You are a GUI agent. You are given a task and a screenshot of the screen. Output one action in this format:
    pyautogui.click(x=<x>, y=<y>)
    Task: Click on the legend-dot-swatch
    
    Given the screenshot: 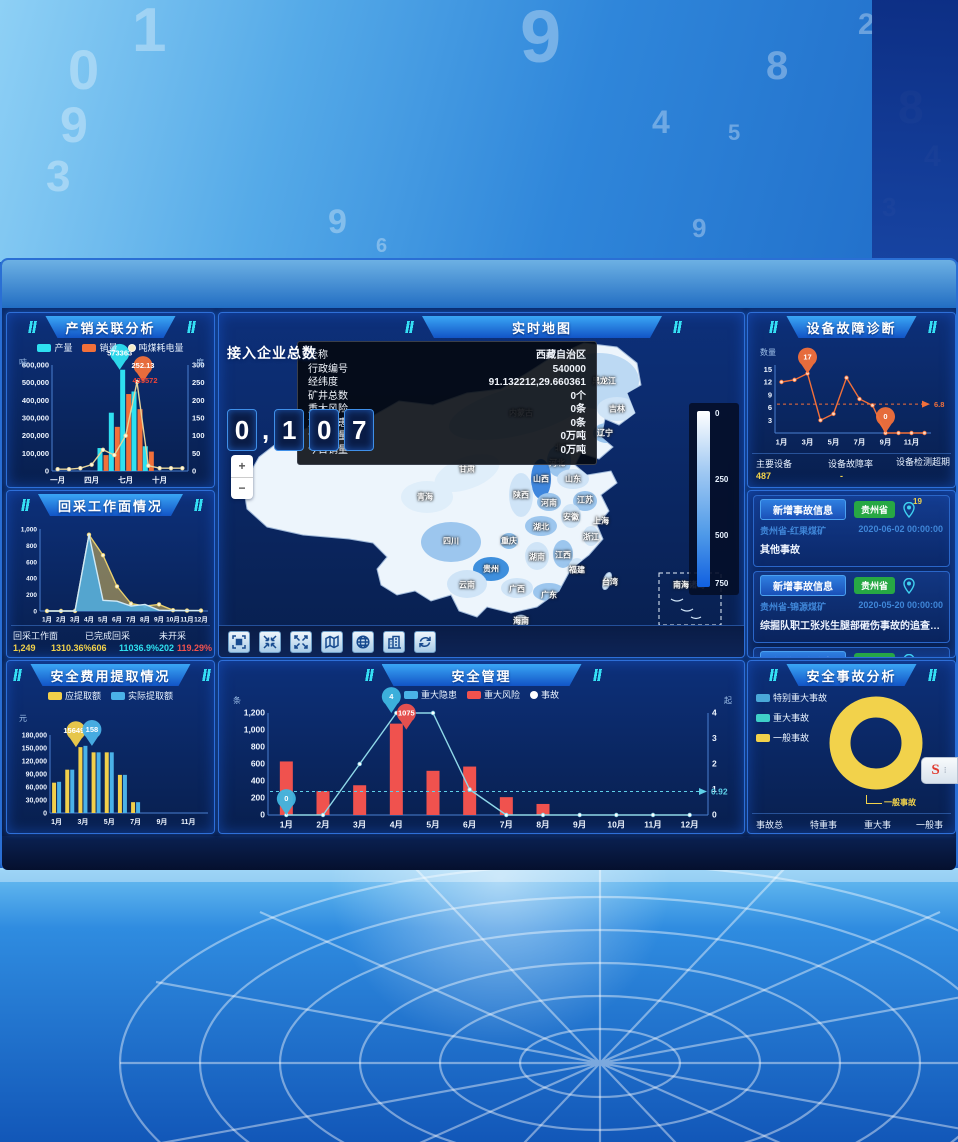 What is the action you would take?
    pyautogui.click(x=131, y=347)
    